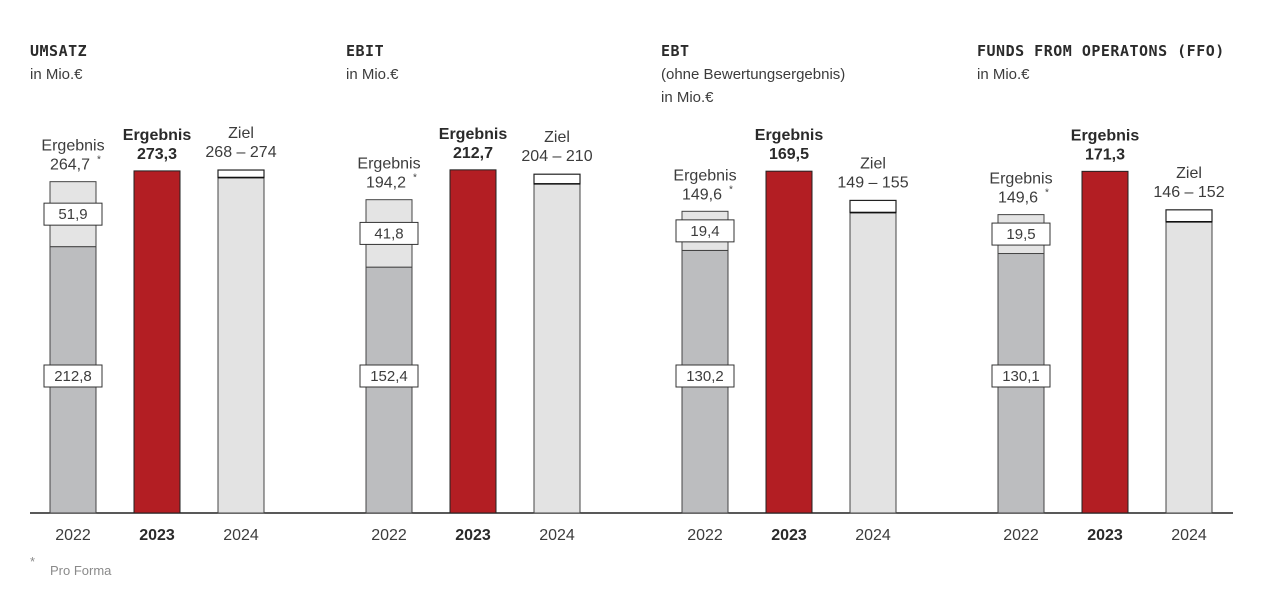  I want to click on bar-value-label: 171,3, so click(1105, 154).